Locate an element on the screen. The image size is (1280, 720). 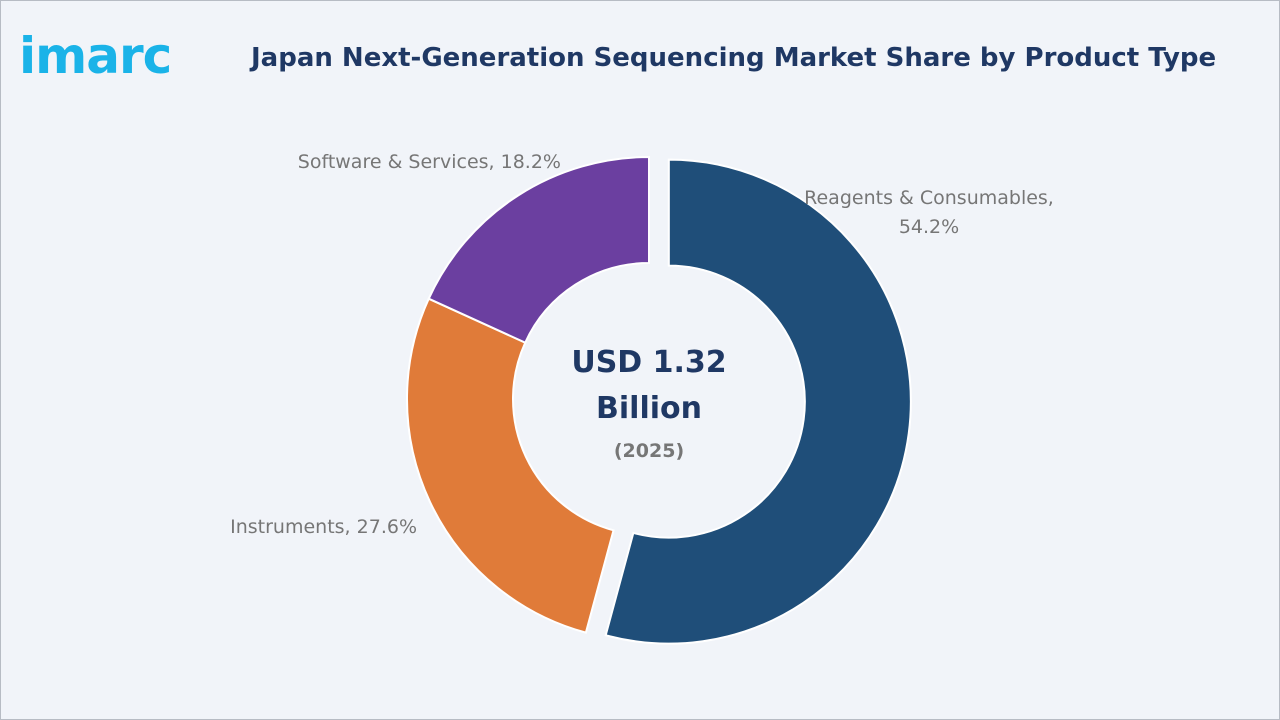
slice-label-instruments: Instruments, 27.6% is located at coordinates (323, 527).